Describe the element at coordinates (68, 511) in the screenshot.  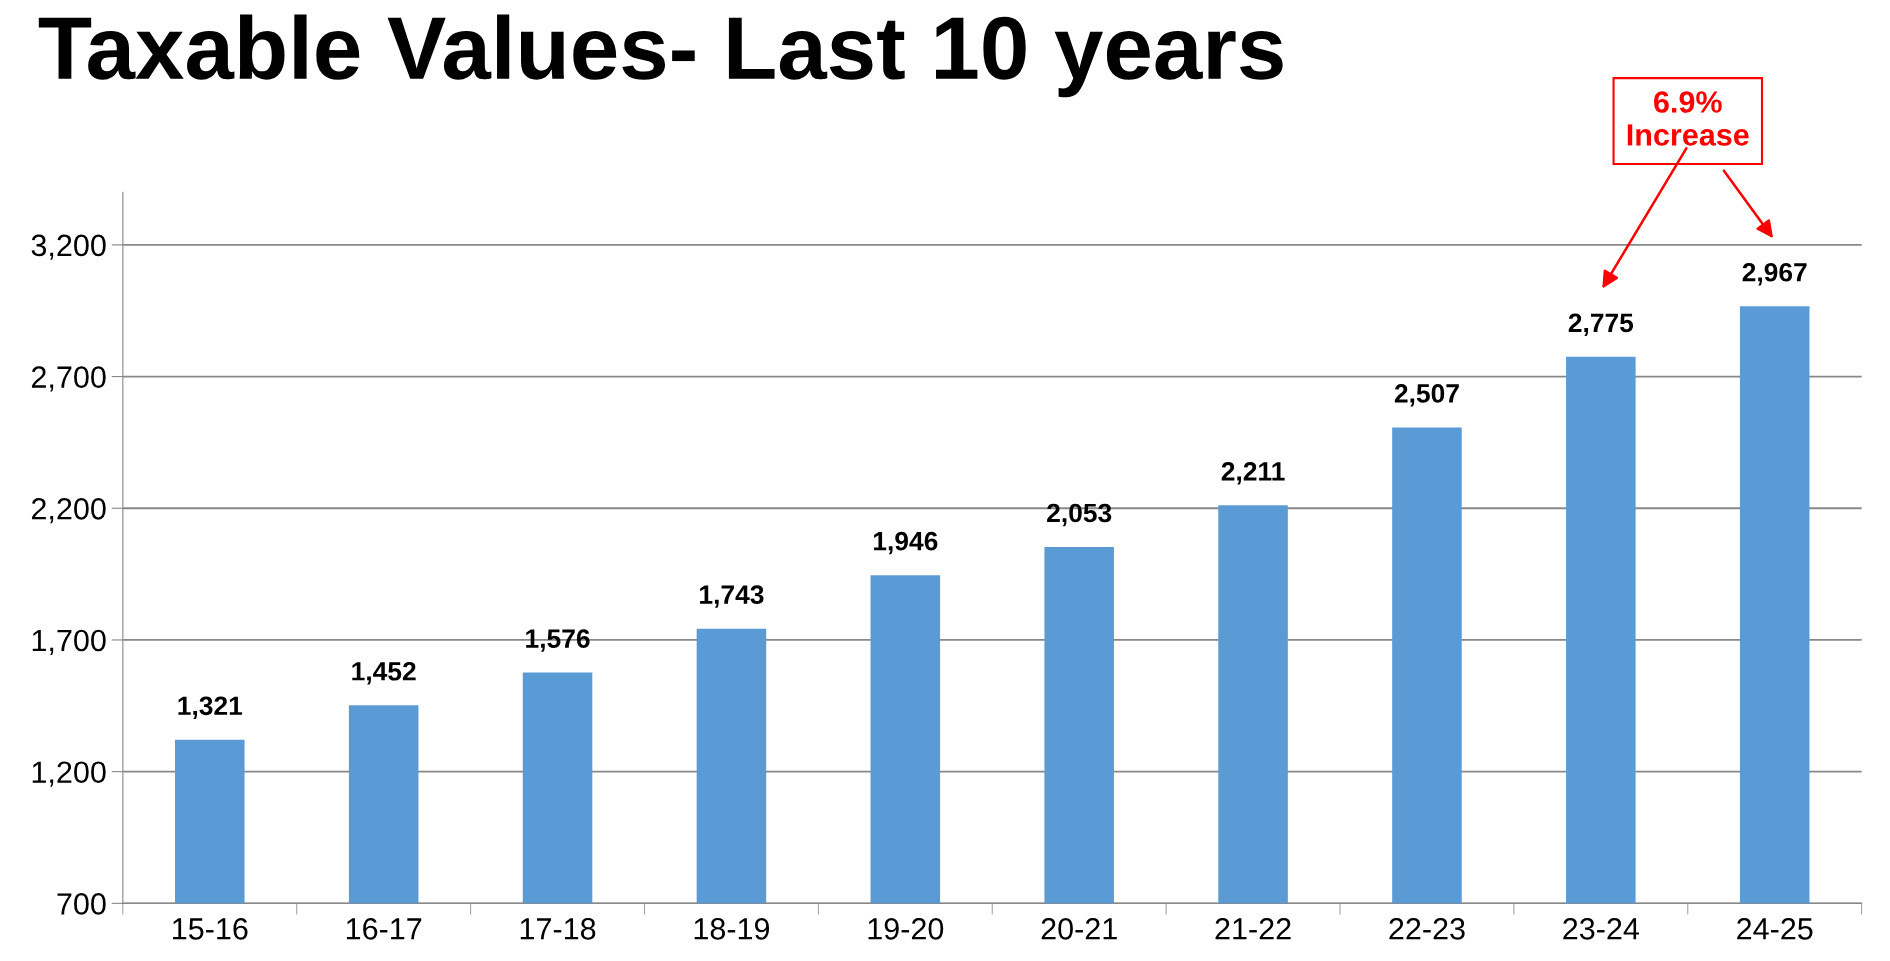
I see `y-tick-label: 2,200` at that location.